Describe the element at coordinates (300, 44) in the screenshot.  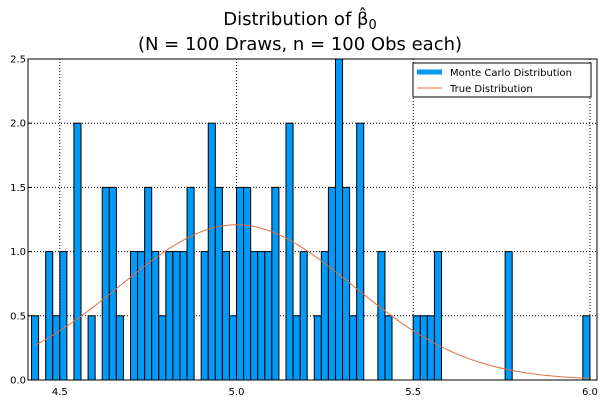
I see `chart-title-line2: (N = 100 Draws, n = 100 Obs each)` at that location.